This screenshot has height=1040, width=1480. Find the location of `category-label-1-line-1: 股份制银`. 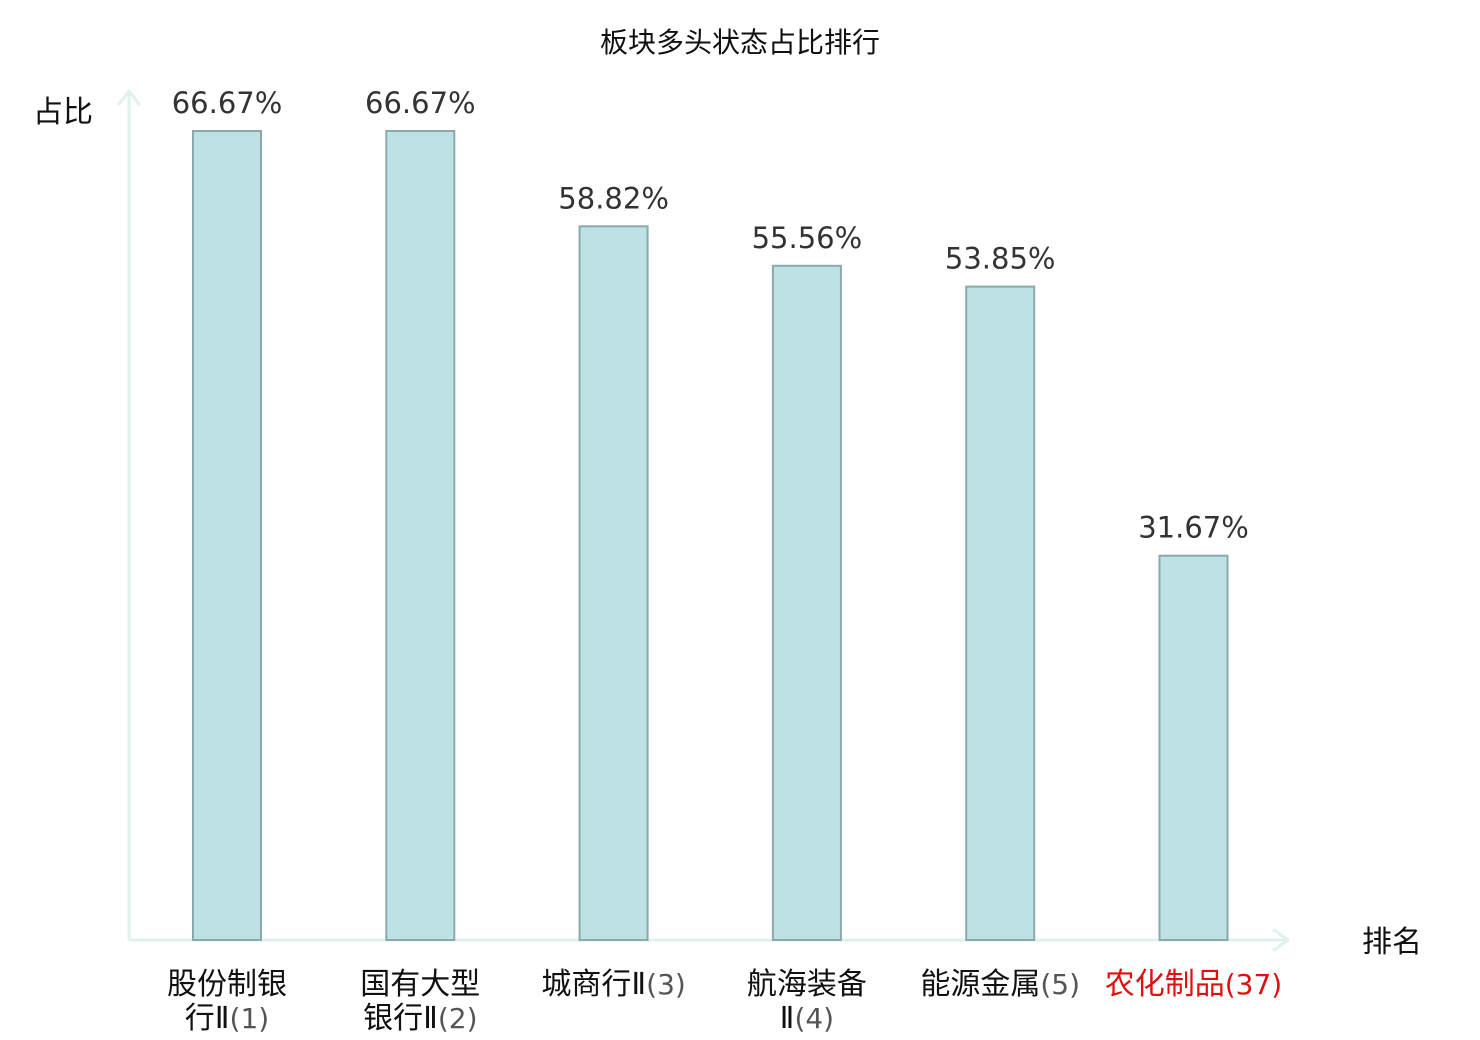

category-label-1-line-1: 股份制银 is located at coordinates (227, 984).